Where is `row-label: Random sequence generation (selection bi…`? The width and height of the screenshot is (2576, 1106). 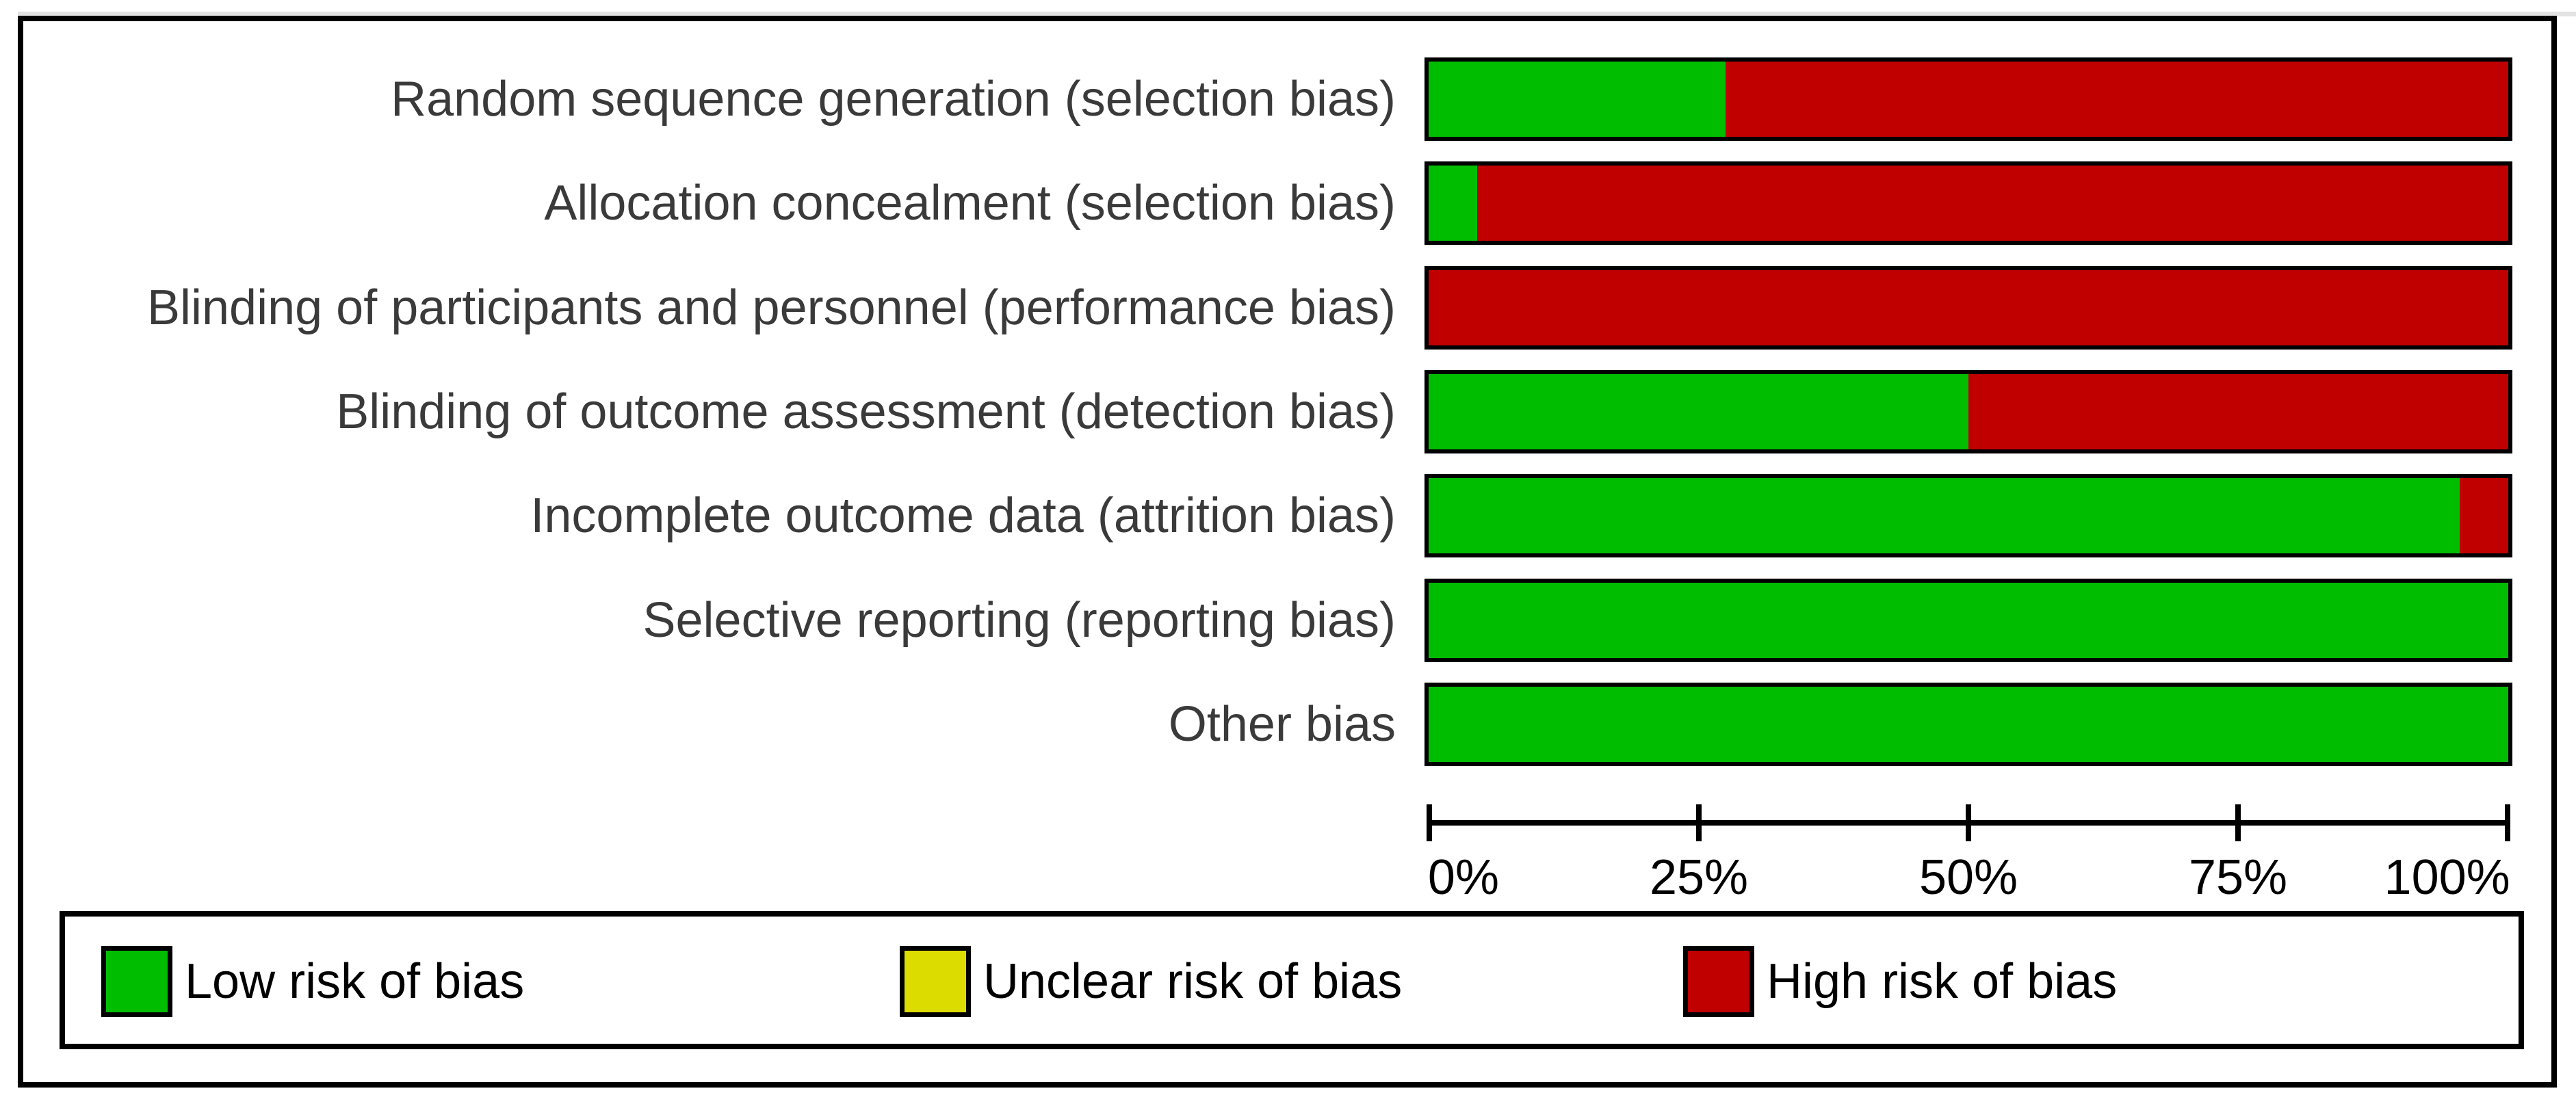 row-label: Random sequence generation (selection bi… is located at coordinates (893, 99).